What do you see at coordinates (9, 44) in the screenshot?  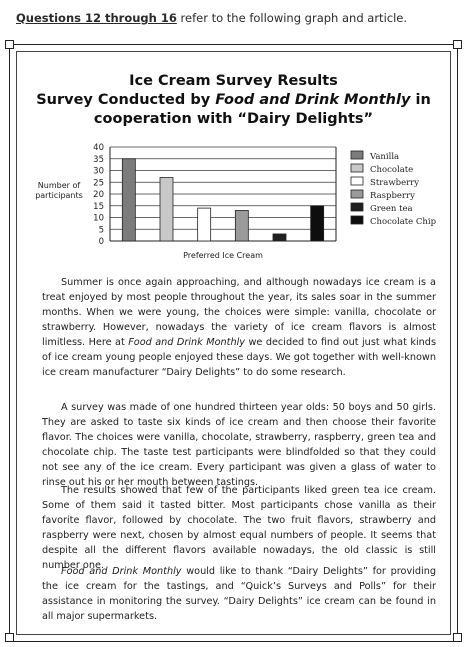 I see `frame-corner-top-left` at bounding box center [9, 44].